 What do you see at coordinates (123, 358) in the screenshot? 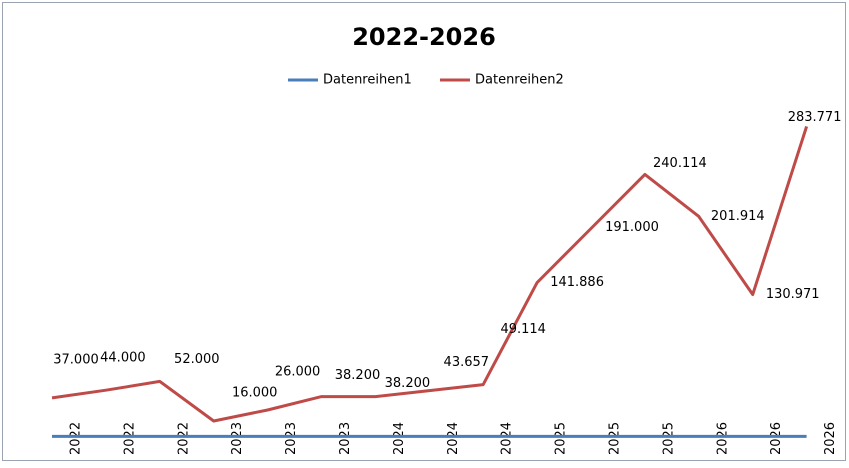
I see `data-label: 44.000` at bounding box center [123, 358].